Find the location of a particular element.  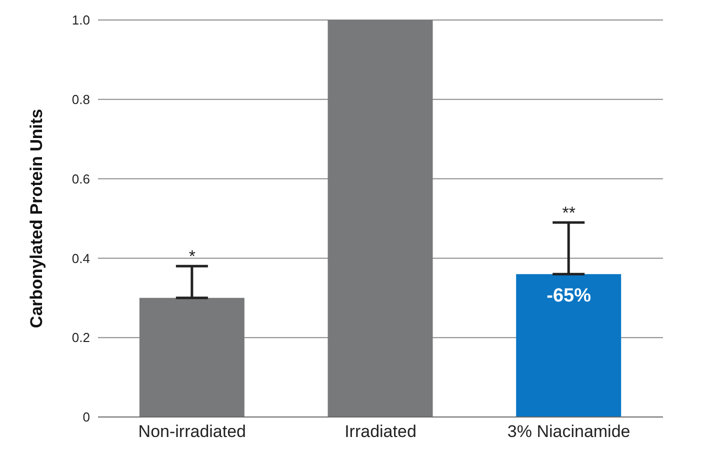

y-tick-label: 0 is located at coordinates (86, 417).